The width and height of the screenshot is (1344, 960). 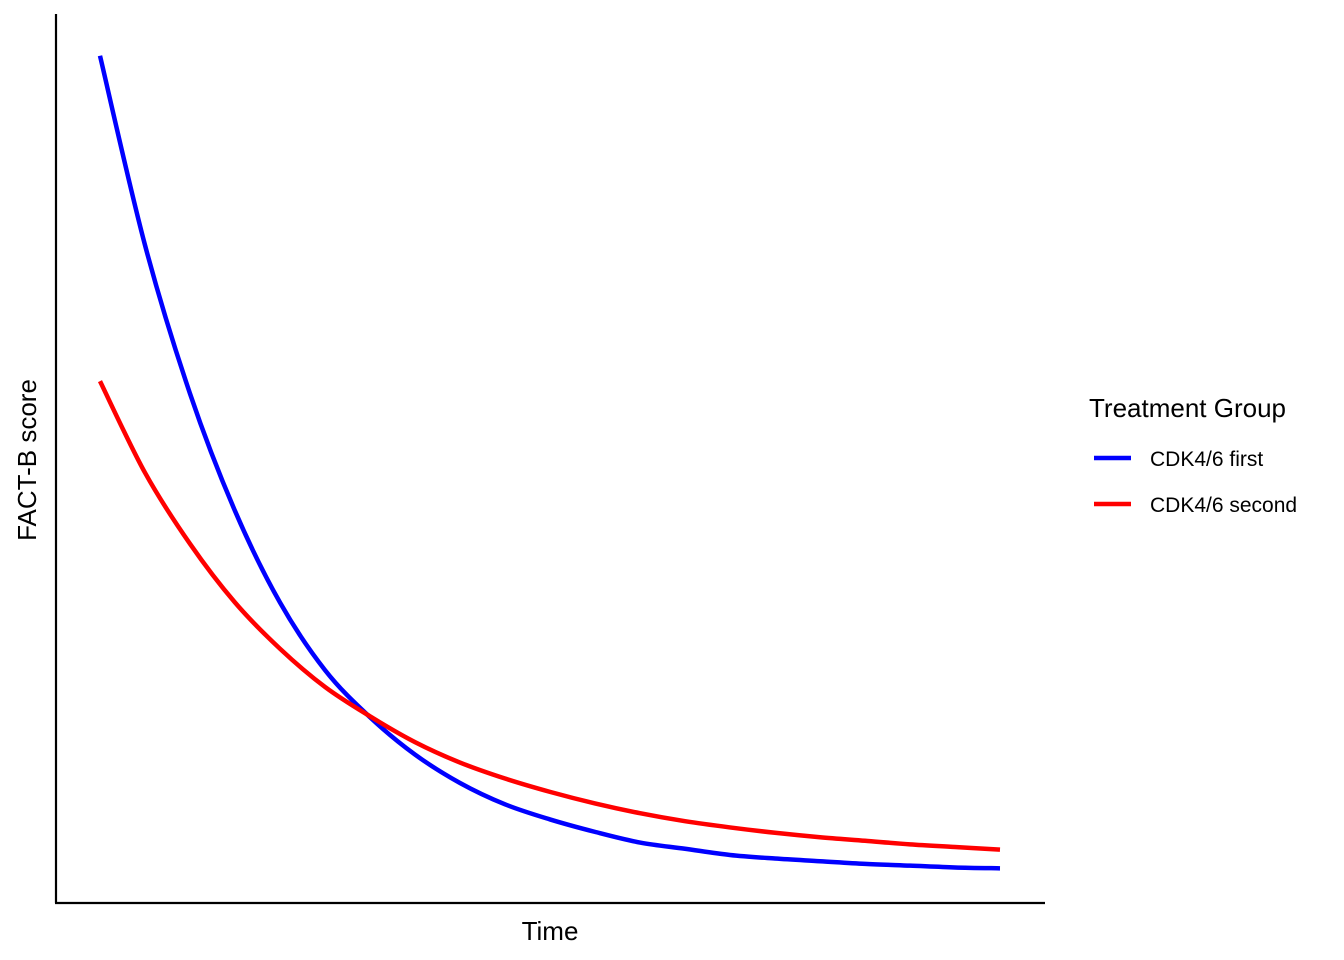 I want to click on legend-label-2: CDK4/6 second, so click(x=1223, y=505).